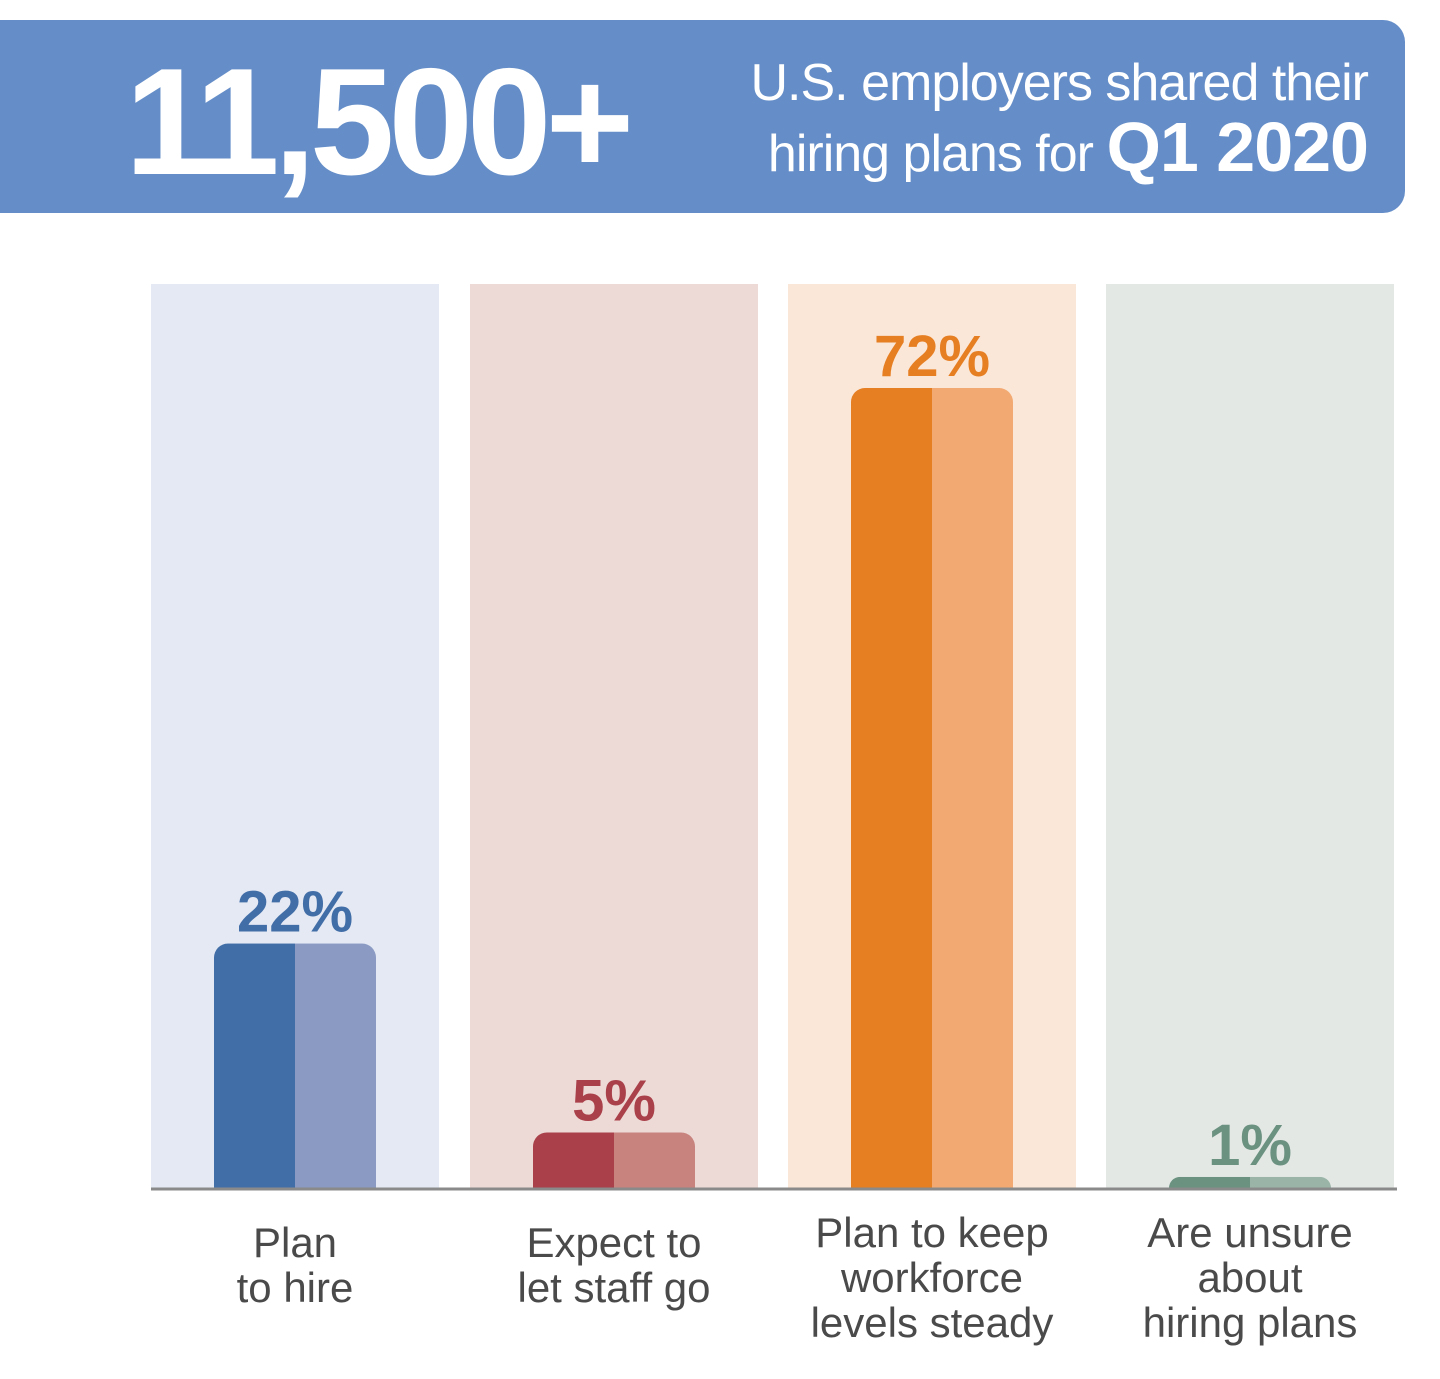 The width and height of the screenshot is (1440, 1379). What do you see at coordinates (702, 116) in the screenshot?
I see `header-banner` at bounding box center [702, 116].